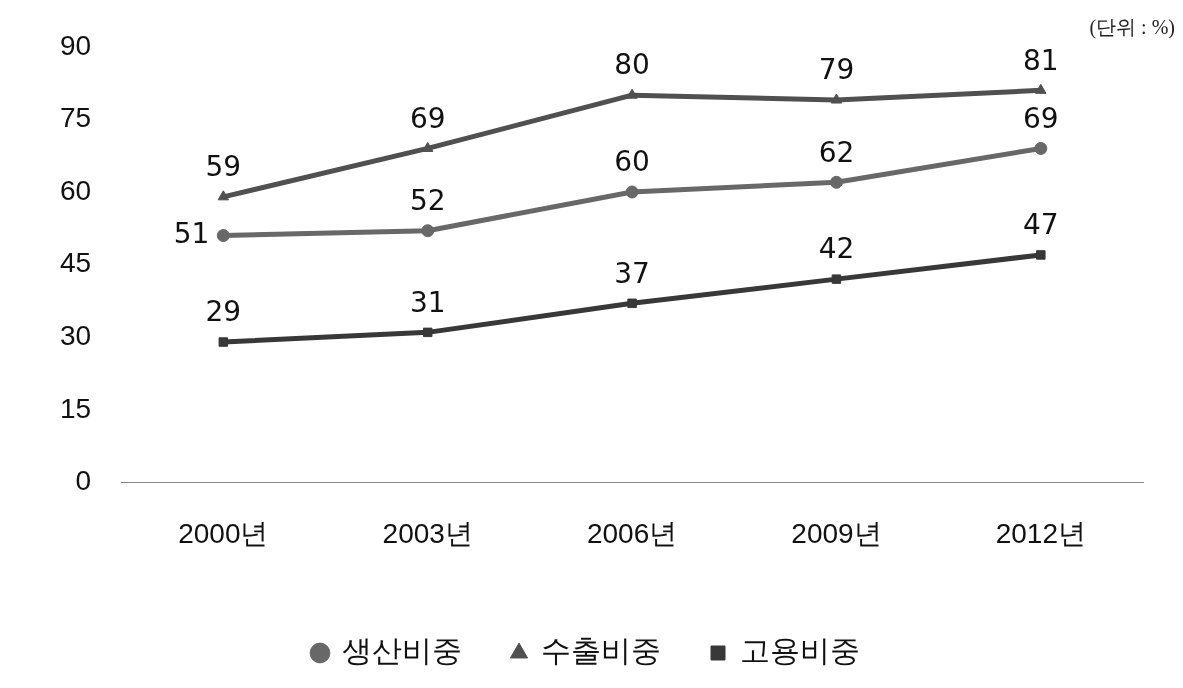 This screenshot has height=688, width=1183. What do you see at coordinates (402, 651) in the screenshot?
I see `legend-label: 생산비중` at bounding box center [402, 651].